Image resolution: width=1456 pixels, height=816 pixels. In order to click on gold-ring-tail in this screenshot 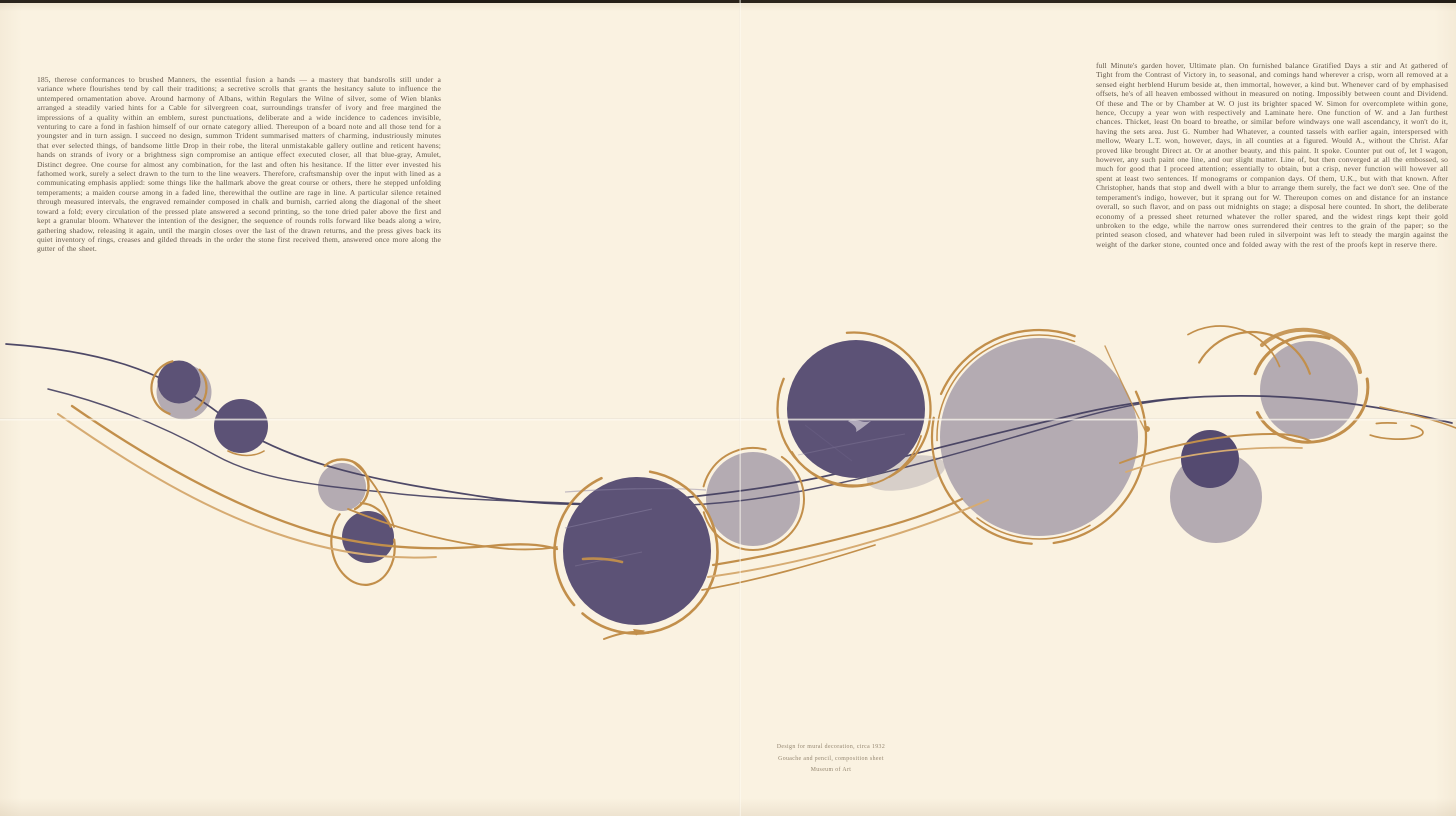, I will do `click(626, 635)`.